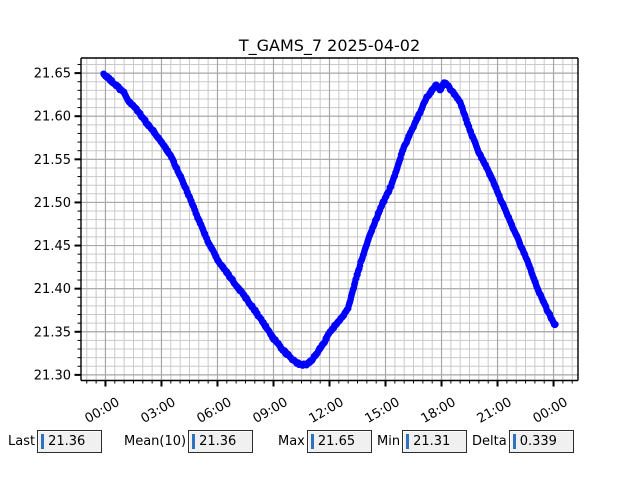  Describe the element at coordinates (538, 441) in the screenshot. I see `stat-delta-value: 0.339` at that location.